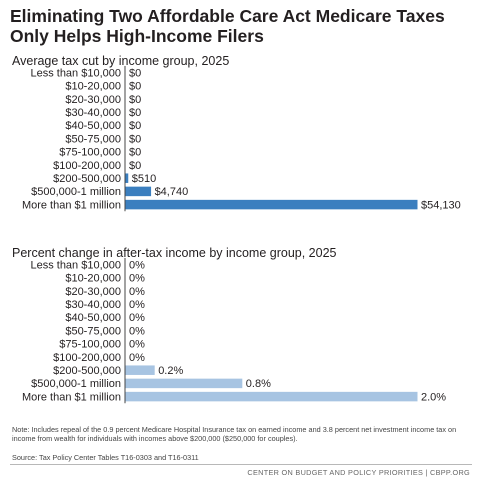 This screenshot has width=480, height=480. What do you see at coordinates (258, 384) in the screenshot?
I see `data-label: 0.8%` at bounding box center [258, 384].